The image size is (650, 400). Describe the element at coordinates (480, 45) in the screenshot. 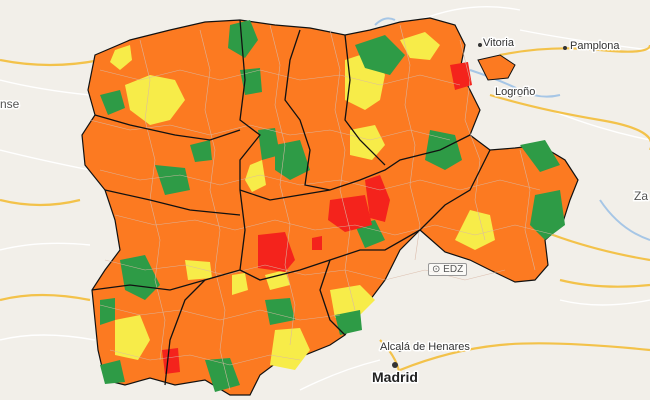

I see `city-dot-vitoria` at that location.